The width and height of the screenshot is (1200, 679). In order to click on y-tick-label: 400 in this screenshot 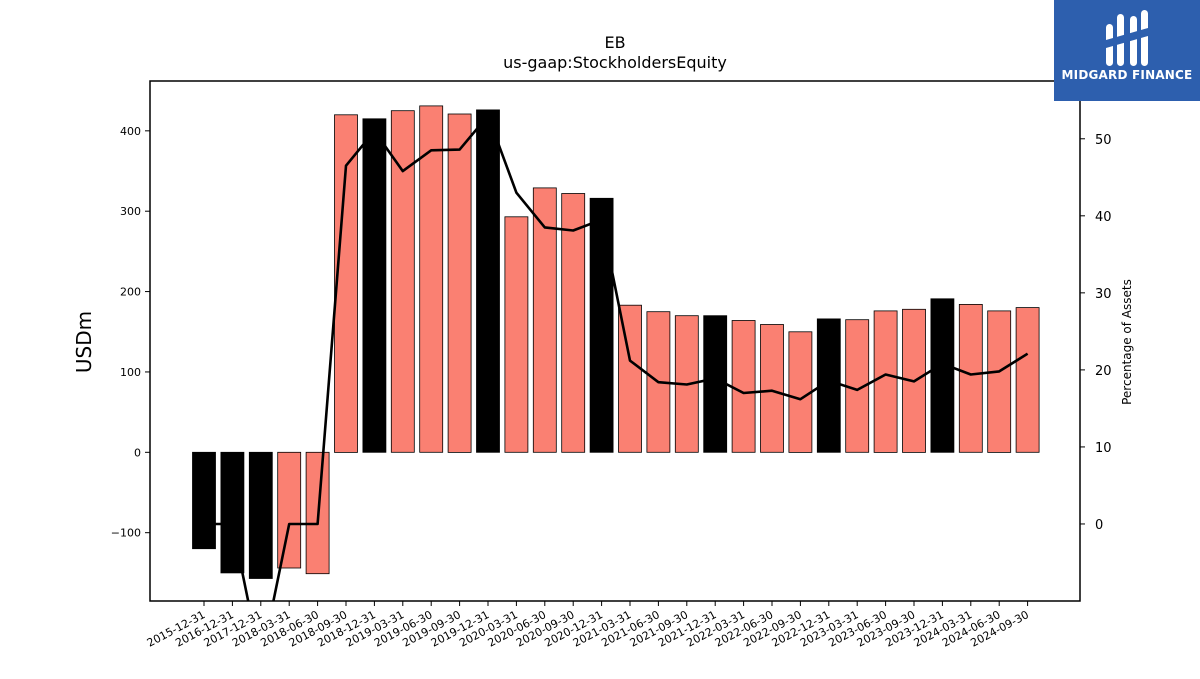, I will do `click(130, 131)`.